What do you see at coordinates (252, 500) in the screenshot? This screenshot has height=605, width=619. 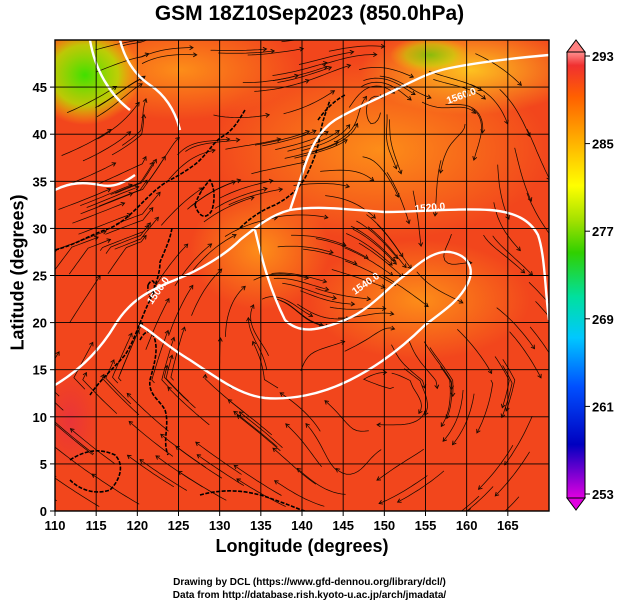 I see `coastline-new-guinea` at bounding box center [252, 500].